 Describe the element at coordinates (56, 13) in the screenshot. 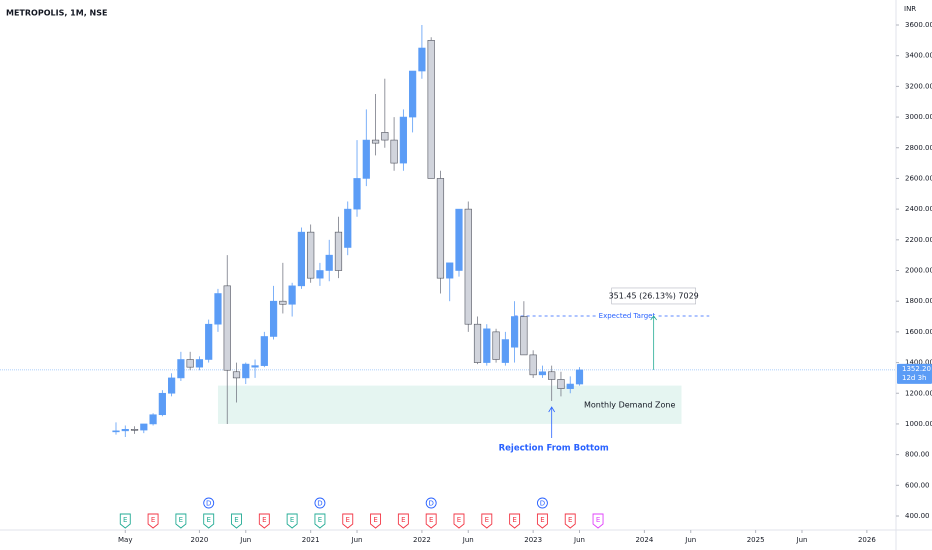

I see `chart-title: METROPOLIS, 1M, NSE` at that location.